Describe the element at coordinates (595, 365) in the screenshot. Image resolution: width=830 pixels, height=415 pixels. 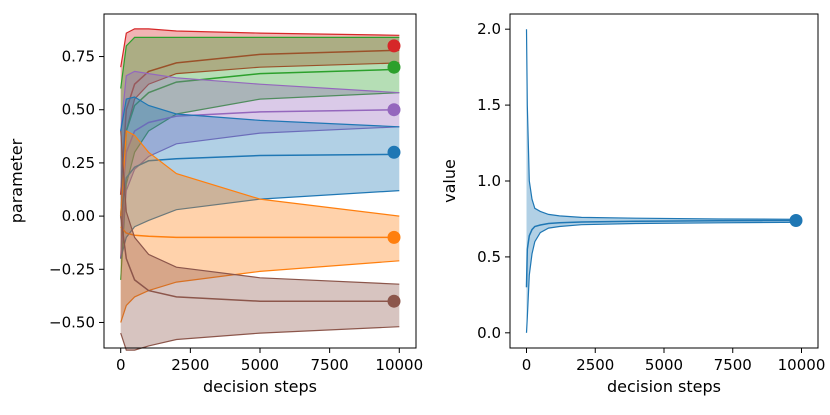
I see `value-x-tick-label: 2500` at that location.